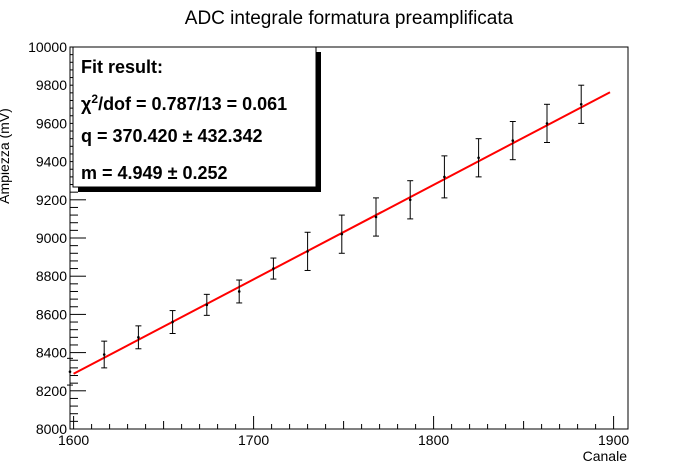 This screenshot has width=698, height=476. What do you see at coordinates (172, 136) in the screenshot?
I see `fit-q: q = 370.420 ± 432.342` at bounding box center [172, 136].